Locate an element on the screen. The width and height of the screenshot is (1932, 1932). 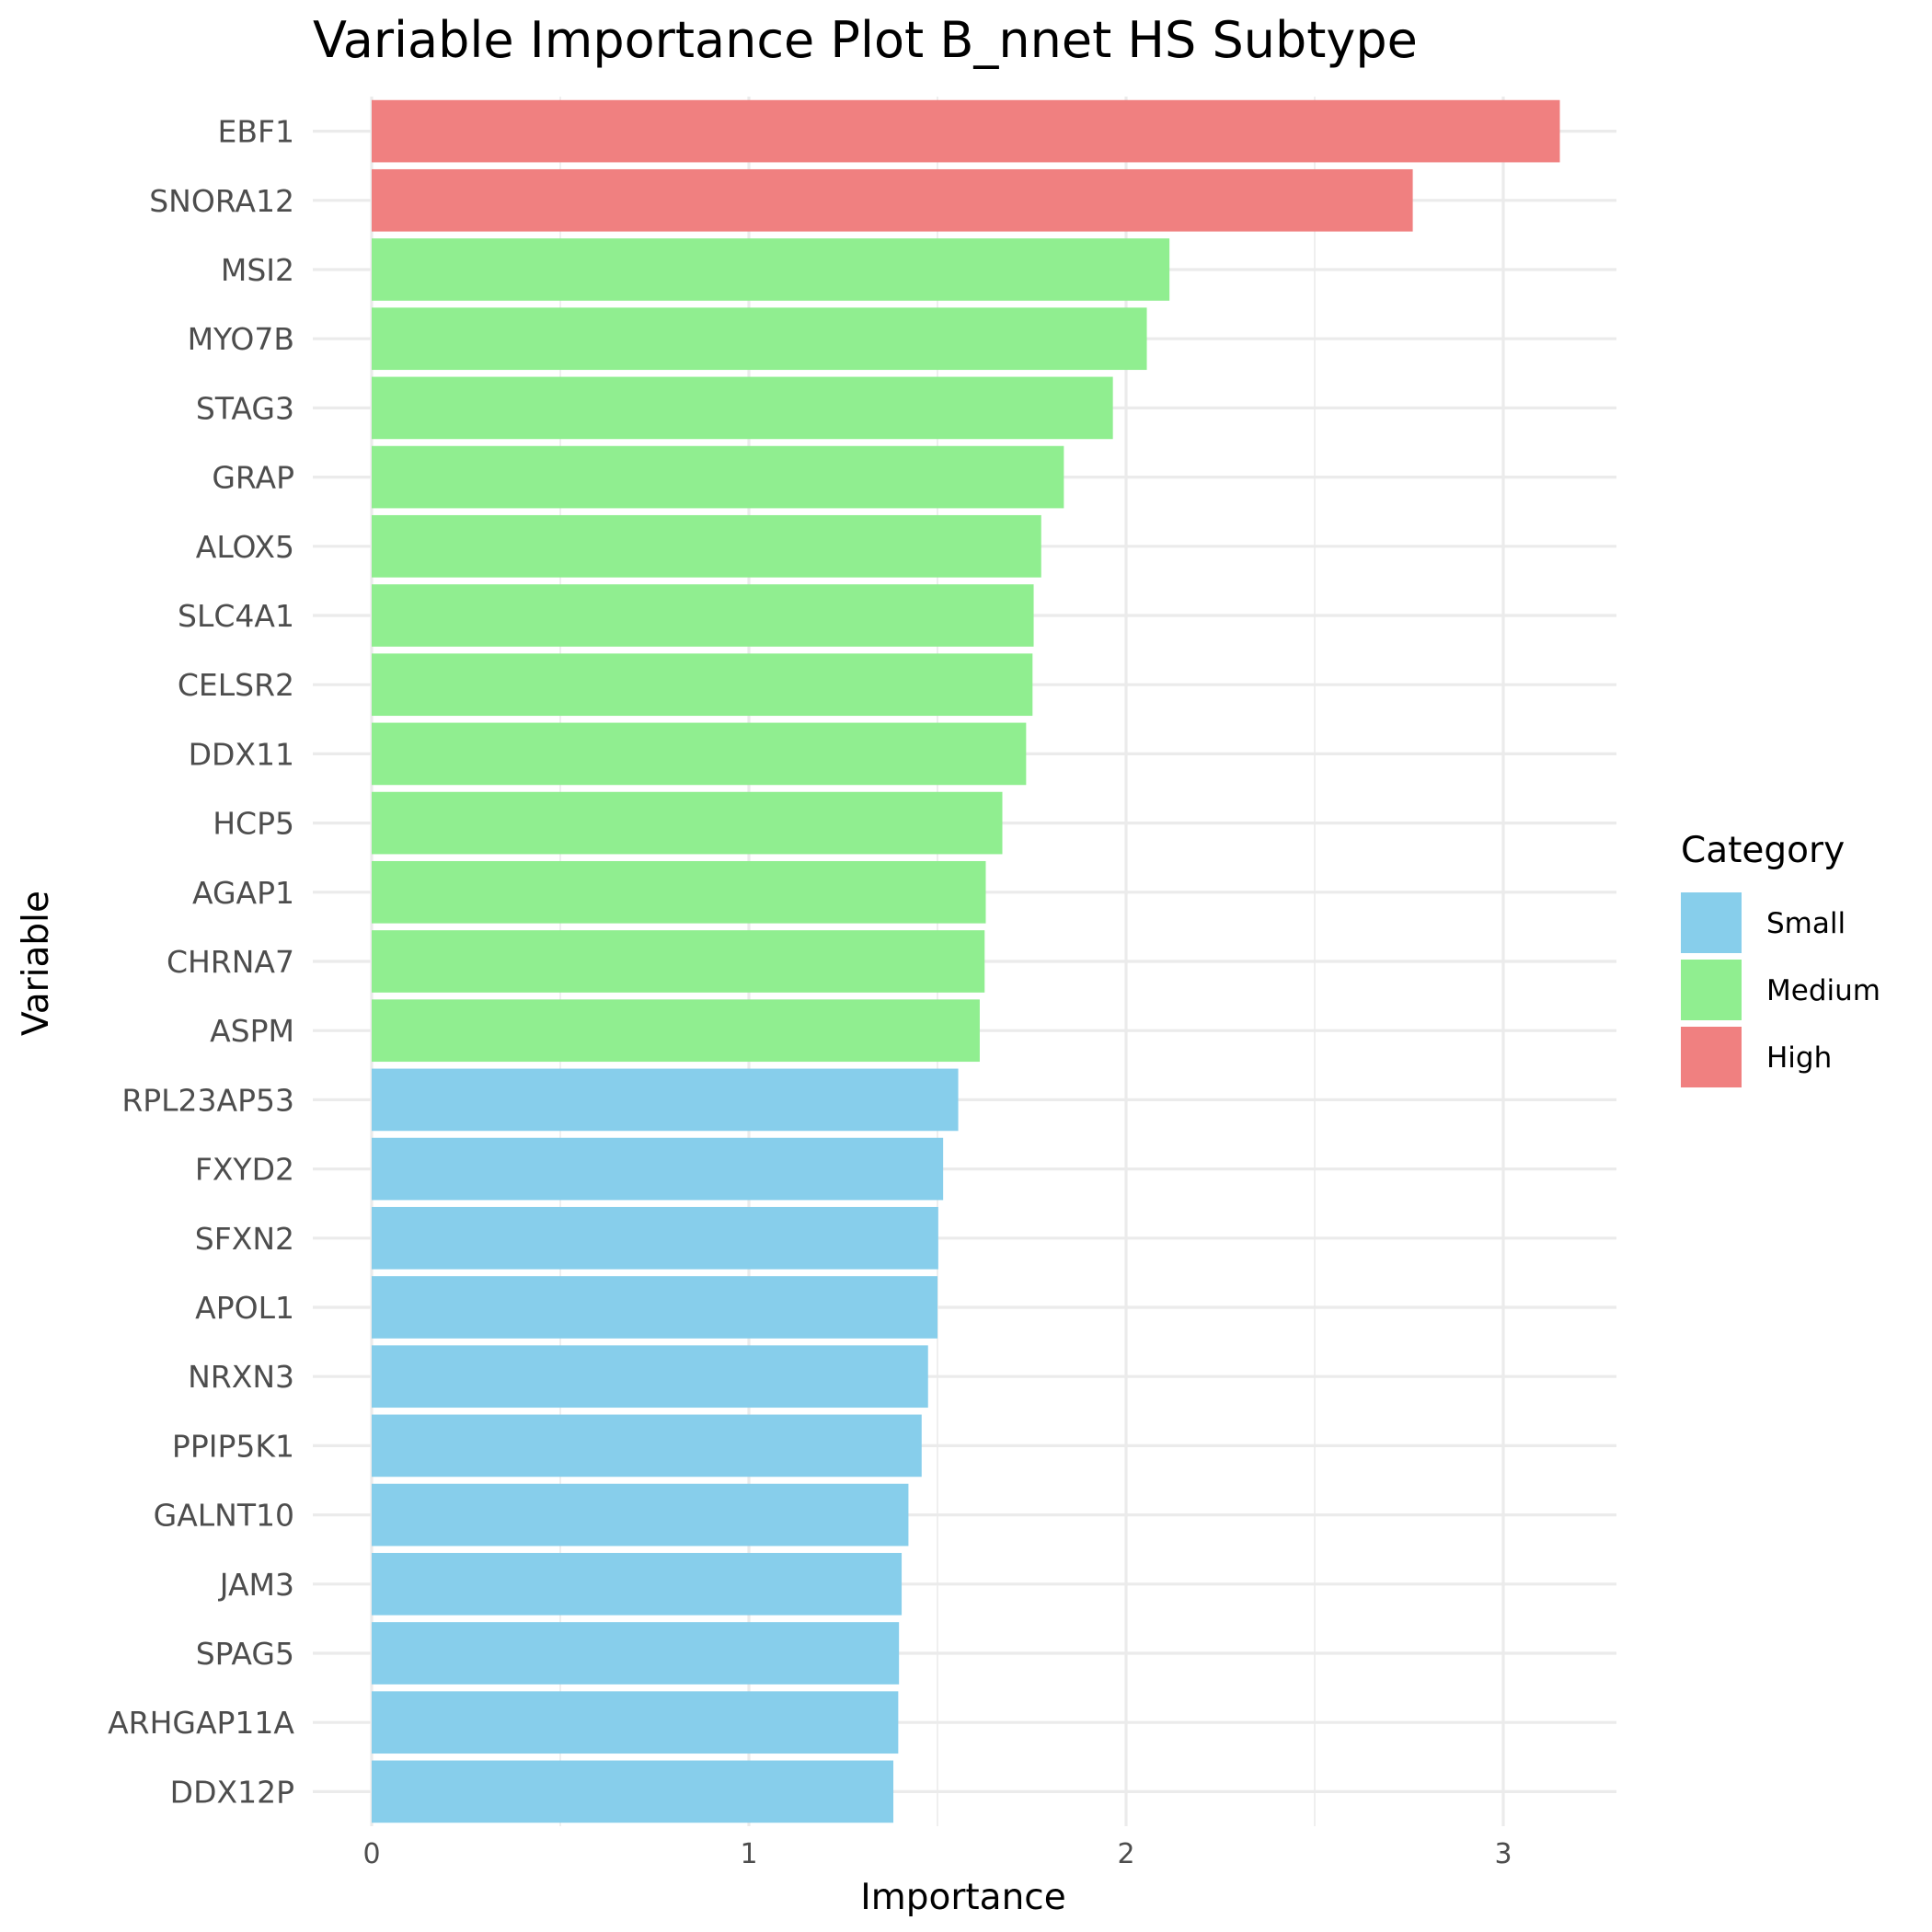
x-tick-label: 2 is located at coordinates (1125, 1854).